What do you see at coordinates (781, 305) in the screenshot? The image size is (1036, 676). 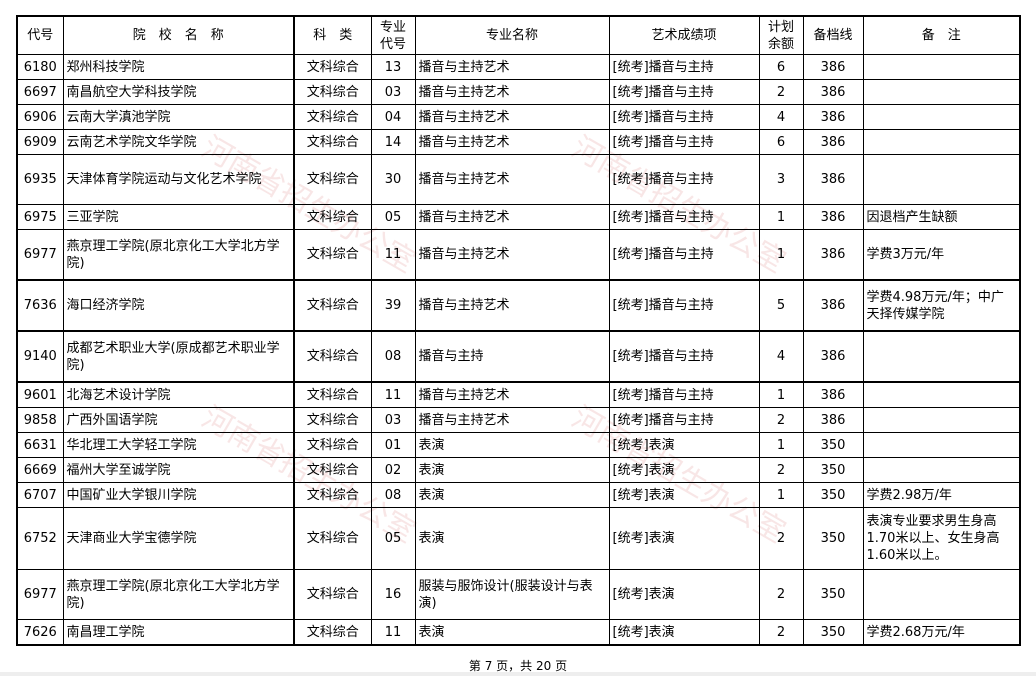 I see `cell-remaining: 5` at bounding box center [781, 305].